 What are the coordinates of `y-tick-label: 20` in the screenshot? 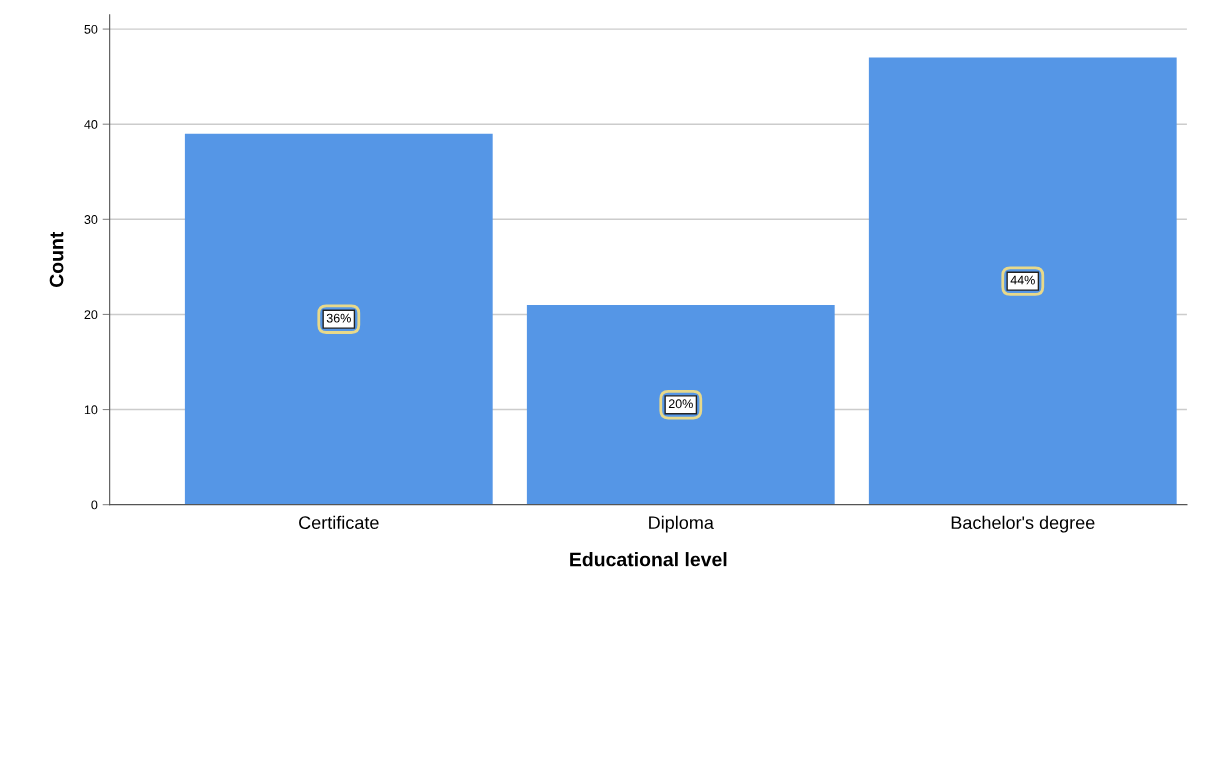 It's located at (91, 315).